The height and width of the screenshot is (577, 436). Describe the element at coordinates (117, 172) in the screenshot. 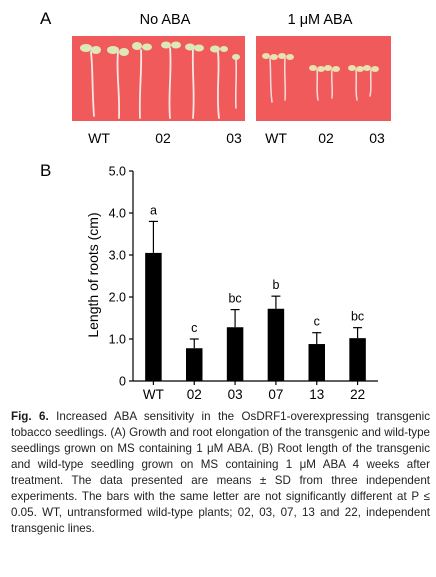

I see `y-tick-label: 5.0` at that location.